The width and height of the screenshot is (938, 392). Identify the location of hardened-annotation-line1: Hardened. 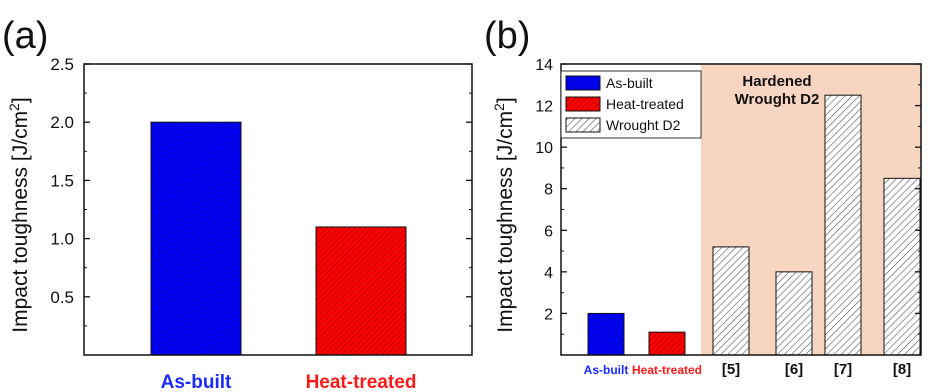
(776, 81).